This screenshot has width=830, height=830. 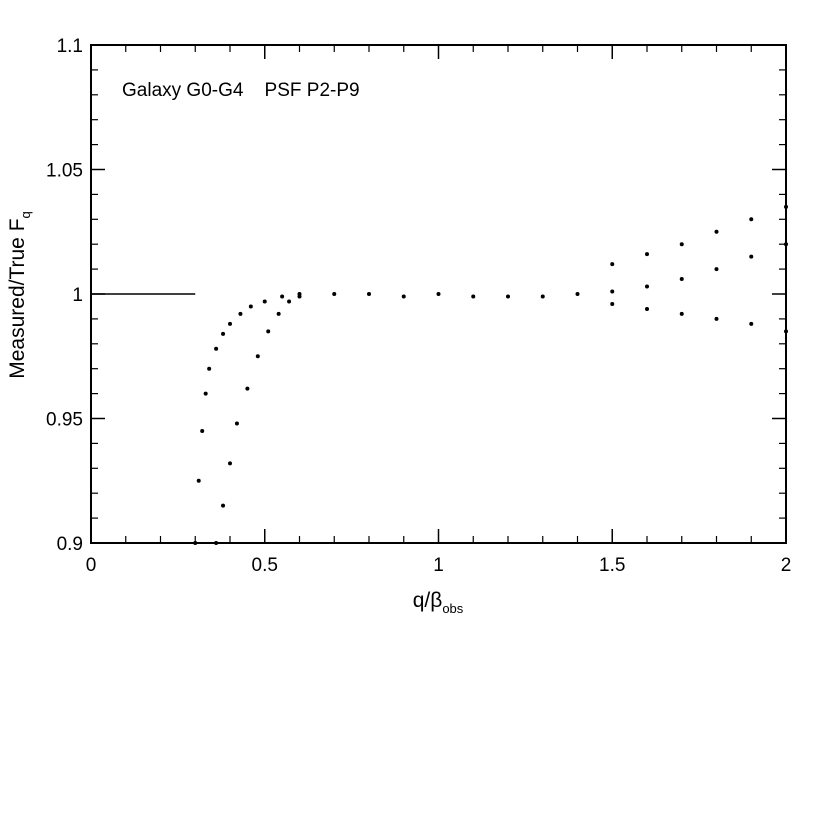 I want to click on y-axis-label: Measured/True Fq, so click(x=19, y=295).